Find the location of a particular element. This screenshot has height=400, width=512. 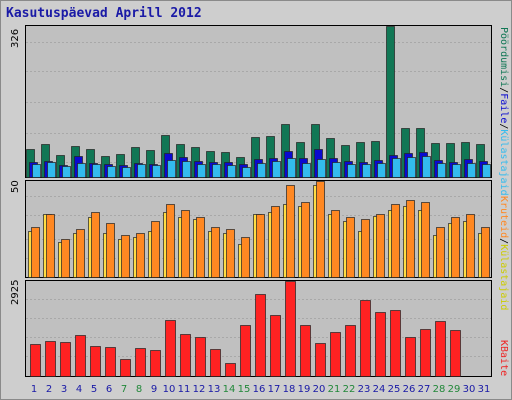

day-label-13: 13 is located at coordinates (214, 389).